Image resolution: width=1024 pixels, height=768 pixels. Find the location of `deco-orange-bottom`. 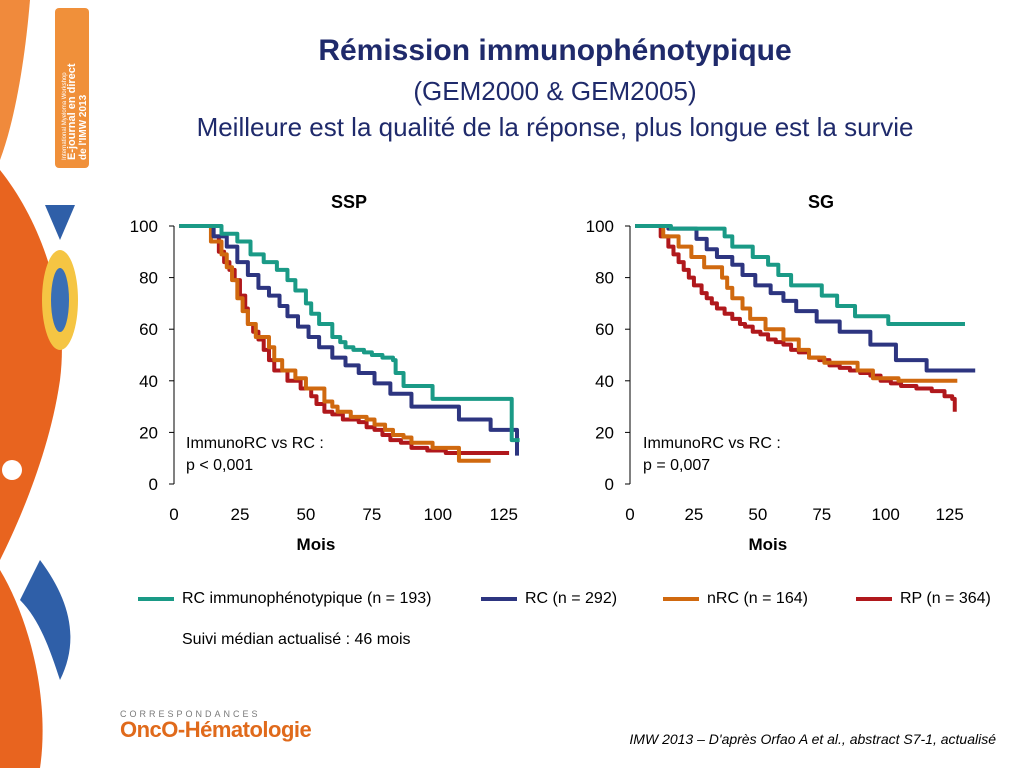

deco-orange-bottom is located at coordinates (21, 669).